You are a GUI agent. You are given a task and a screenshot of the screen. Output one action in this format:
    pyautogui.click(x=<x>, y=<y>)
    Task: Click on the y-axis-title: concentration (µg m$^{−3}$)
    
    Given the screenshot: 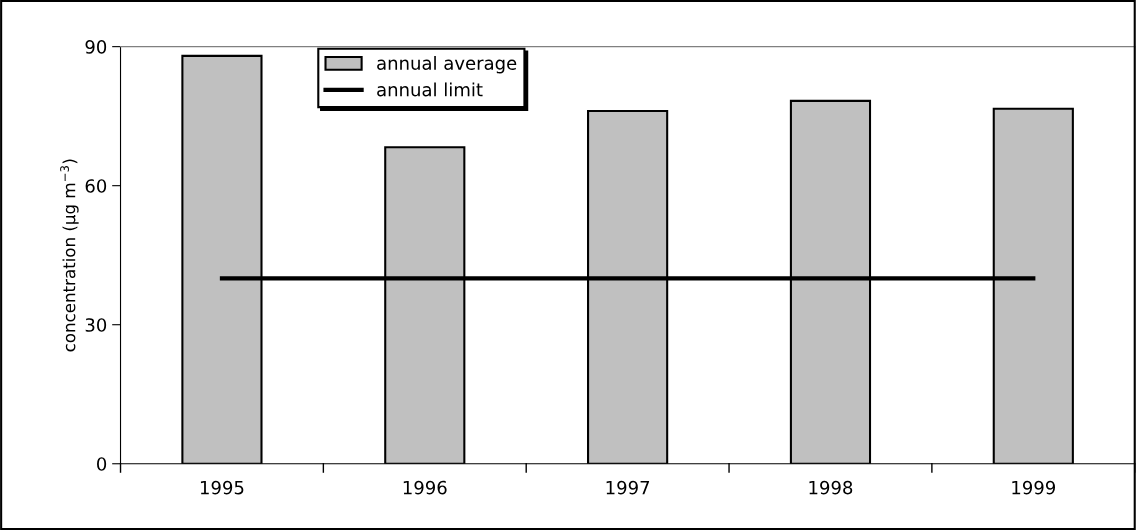 What is the action you would take?
    pyautogui.click(x=69, y=255)
    